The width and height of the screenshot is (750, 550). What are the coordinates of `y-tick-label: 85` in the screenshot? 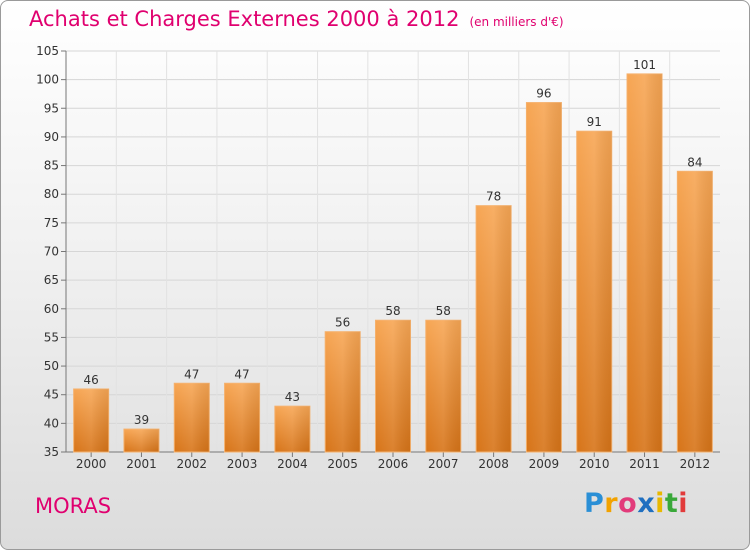 It's located at (51, 166).